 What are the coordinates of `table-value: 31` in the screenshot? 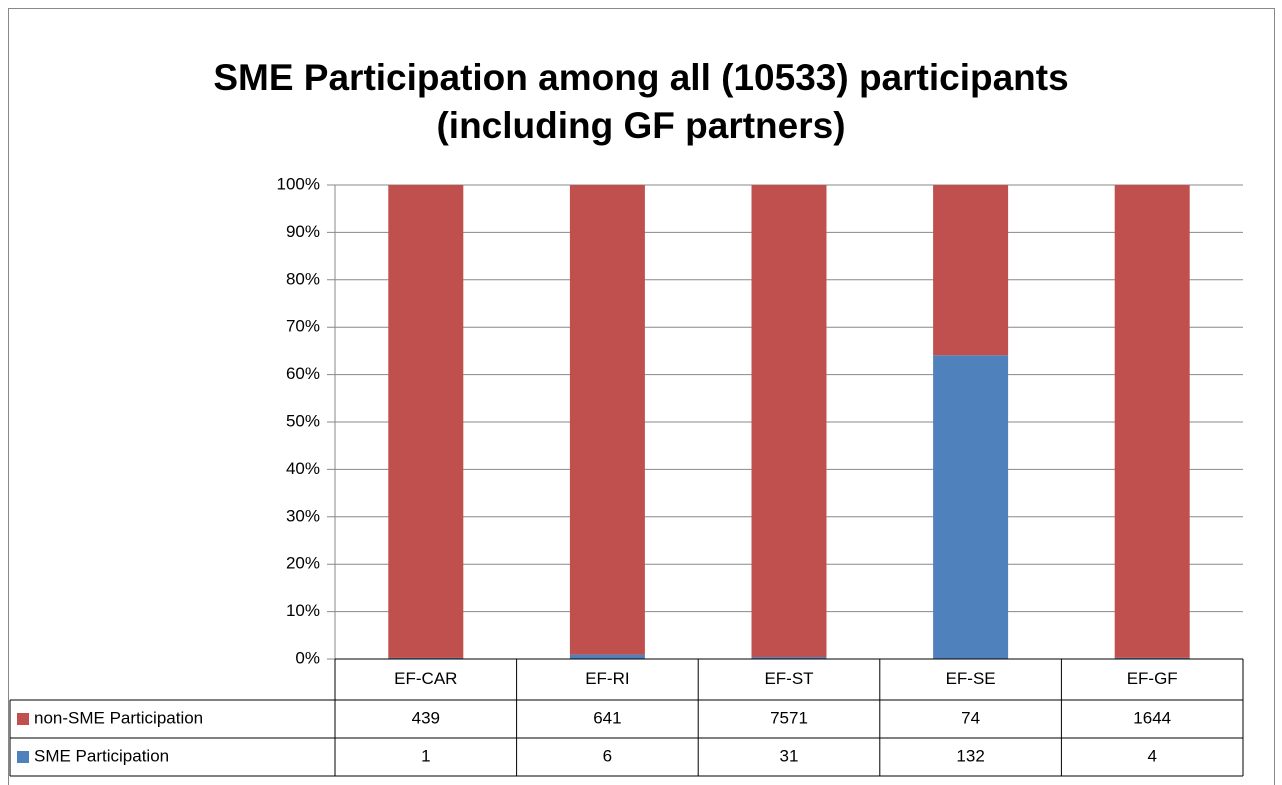 It's located at (789, 755).